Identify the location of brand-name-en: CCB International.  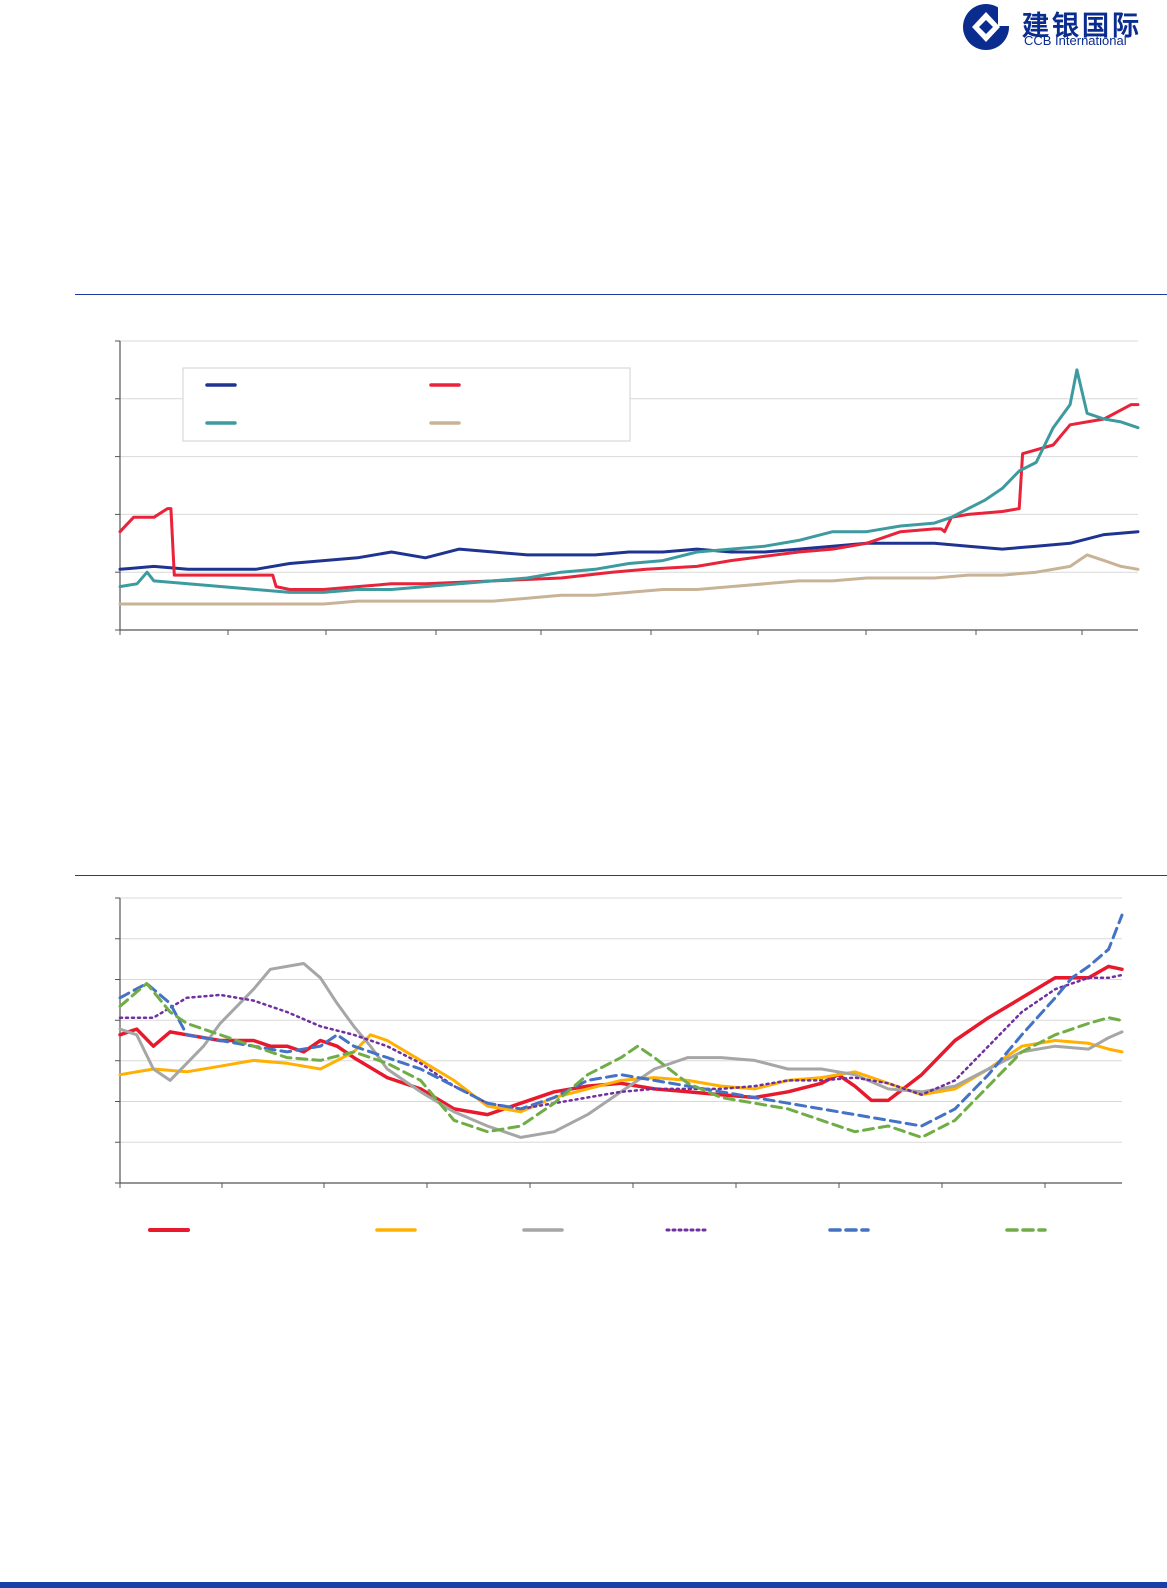
(1075, 40).